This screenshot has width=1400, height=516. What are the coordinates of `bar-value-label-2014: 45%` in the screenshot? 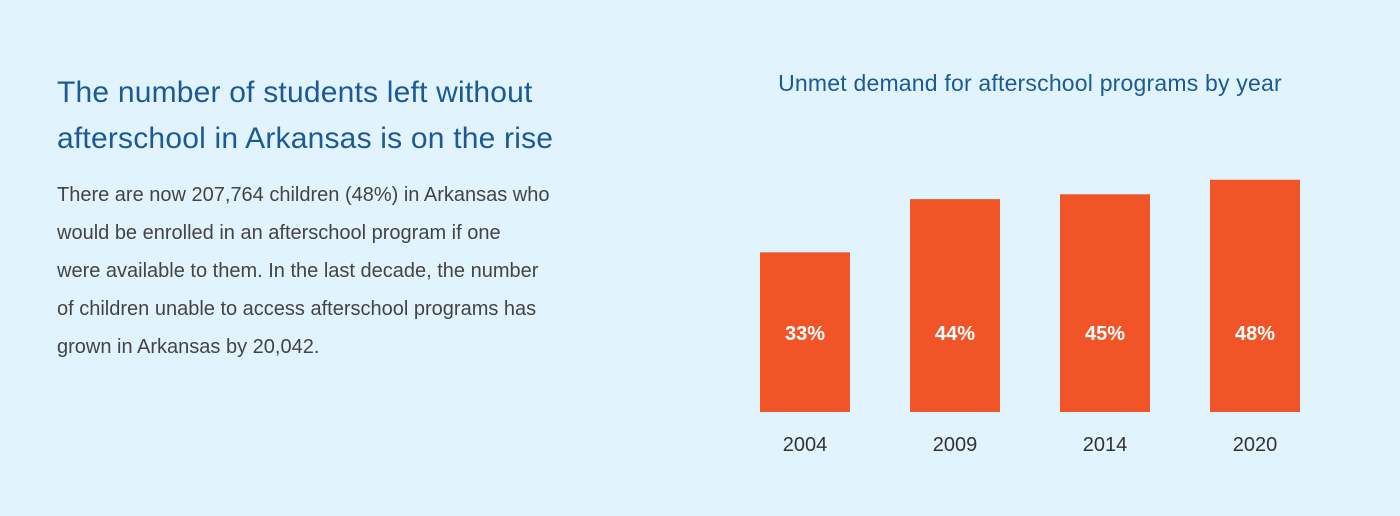 It's located at (1105, 334).